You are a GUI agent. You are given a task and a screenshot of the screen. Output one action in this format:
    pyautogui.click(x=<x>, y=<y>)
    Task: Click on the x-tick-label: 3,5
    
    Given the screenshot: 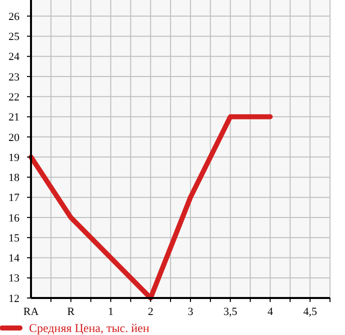 What is the action you would take?
    pyautogui.click(x=230, y=312)
    